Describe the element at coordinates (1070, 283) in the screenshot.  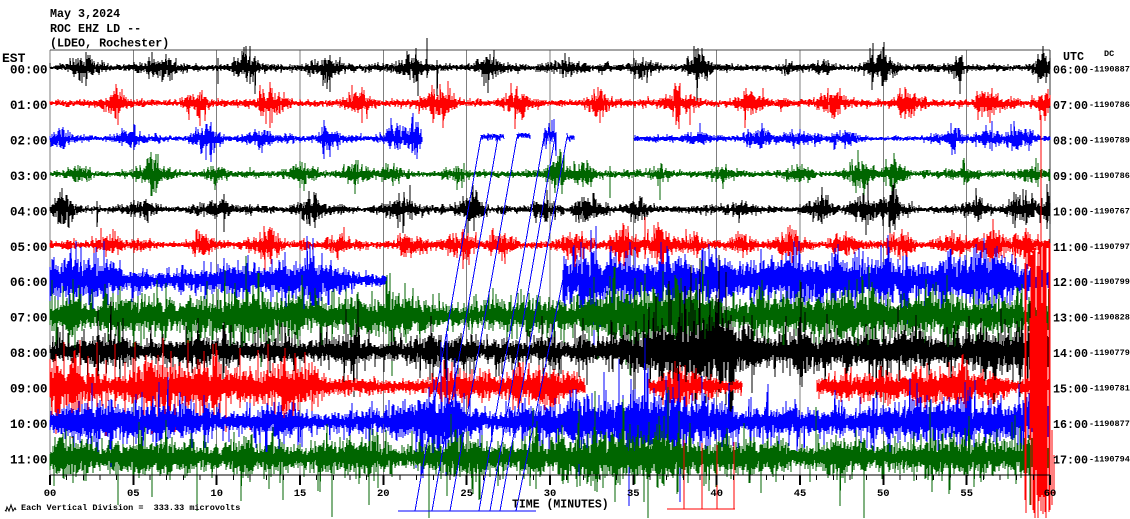
I see `svg-text: 12:00` at that location.